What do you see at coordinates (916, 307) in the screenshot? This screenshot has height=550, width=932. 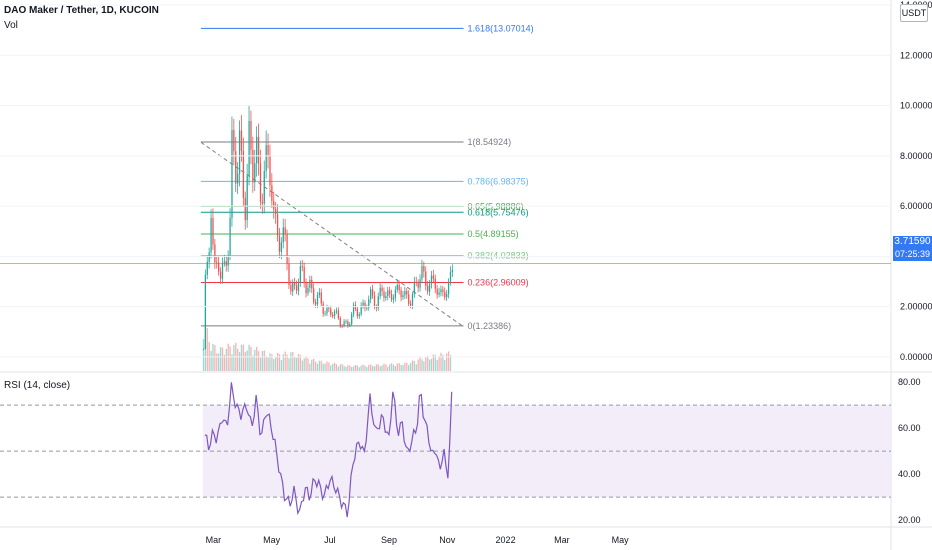 I see `price-tick-label: 2.00000` at bounding box center [916, 307].